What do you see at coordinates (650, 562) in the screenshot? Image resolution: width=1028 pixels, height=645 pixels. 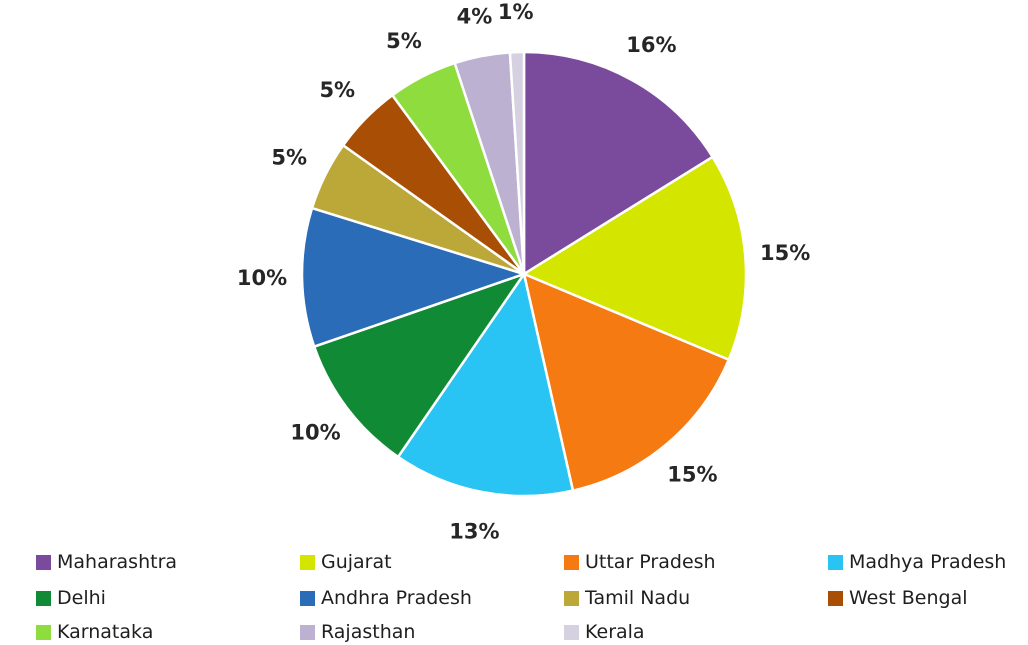 I see `legend-label: Uttar Pradesh` at bounding box center [650, 562].